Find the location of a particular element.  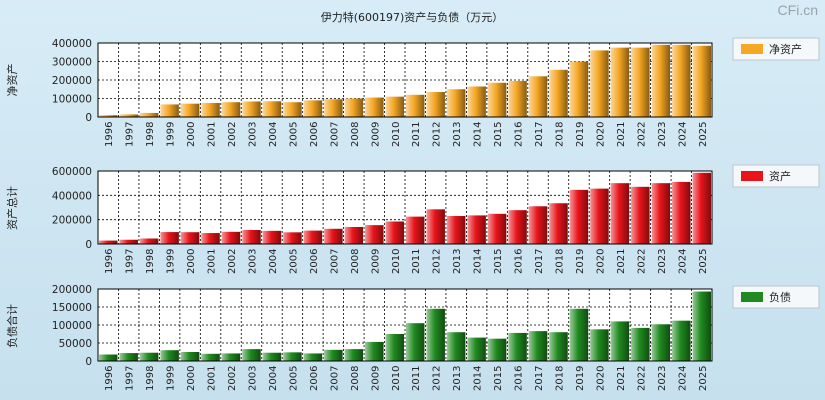

x-tick-label: 2007 is located at coordinates (334, 261).